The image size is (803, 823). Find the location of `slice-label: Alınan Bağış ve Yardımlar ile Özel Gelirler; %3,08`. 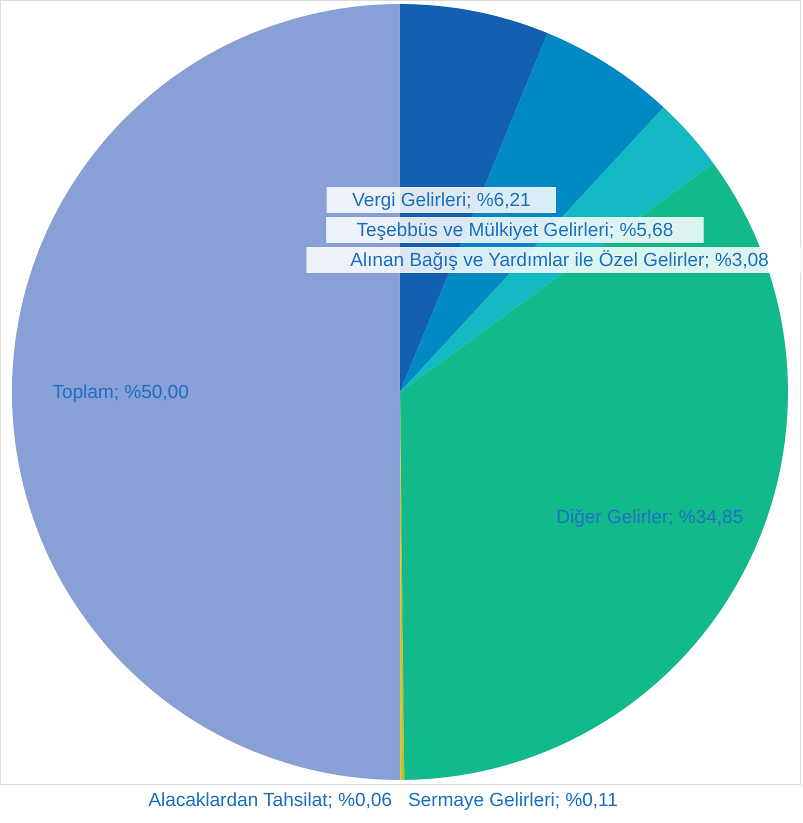

slice-label: Alınan Bağış ve Yardımlar ile Özel Gelirler; %3,08 is located at coordinates (559, 260).